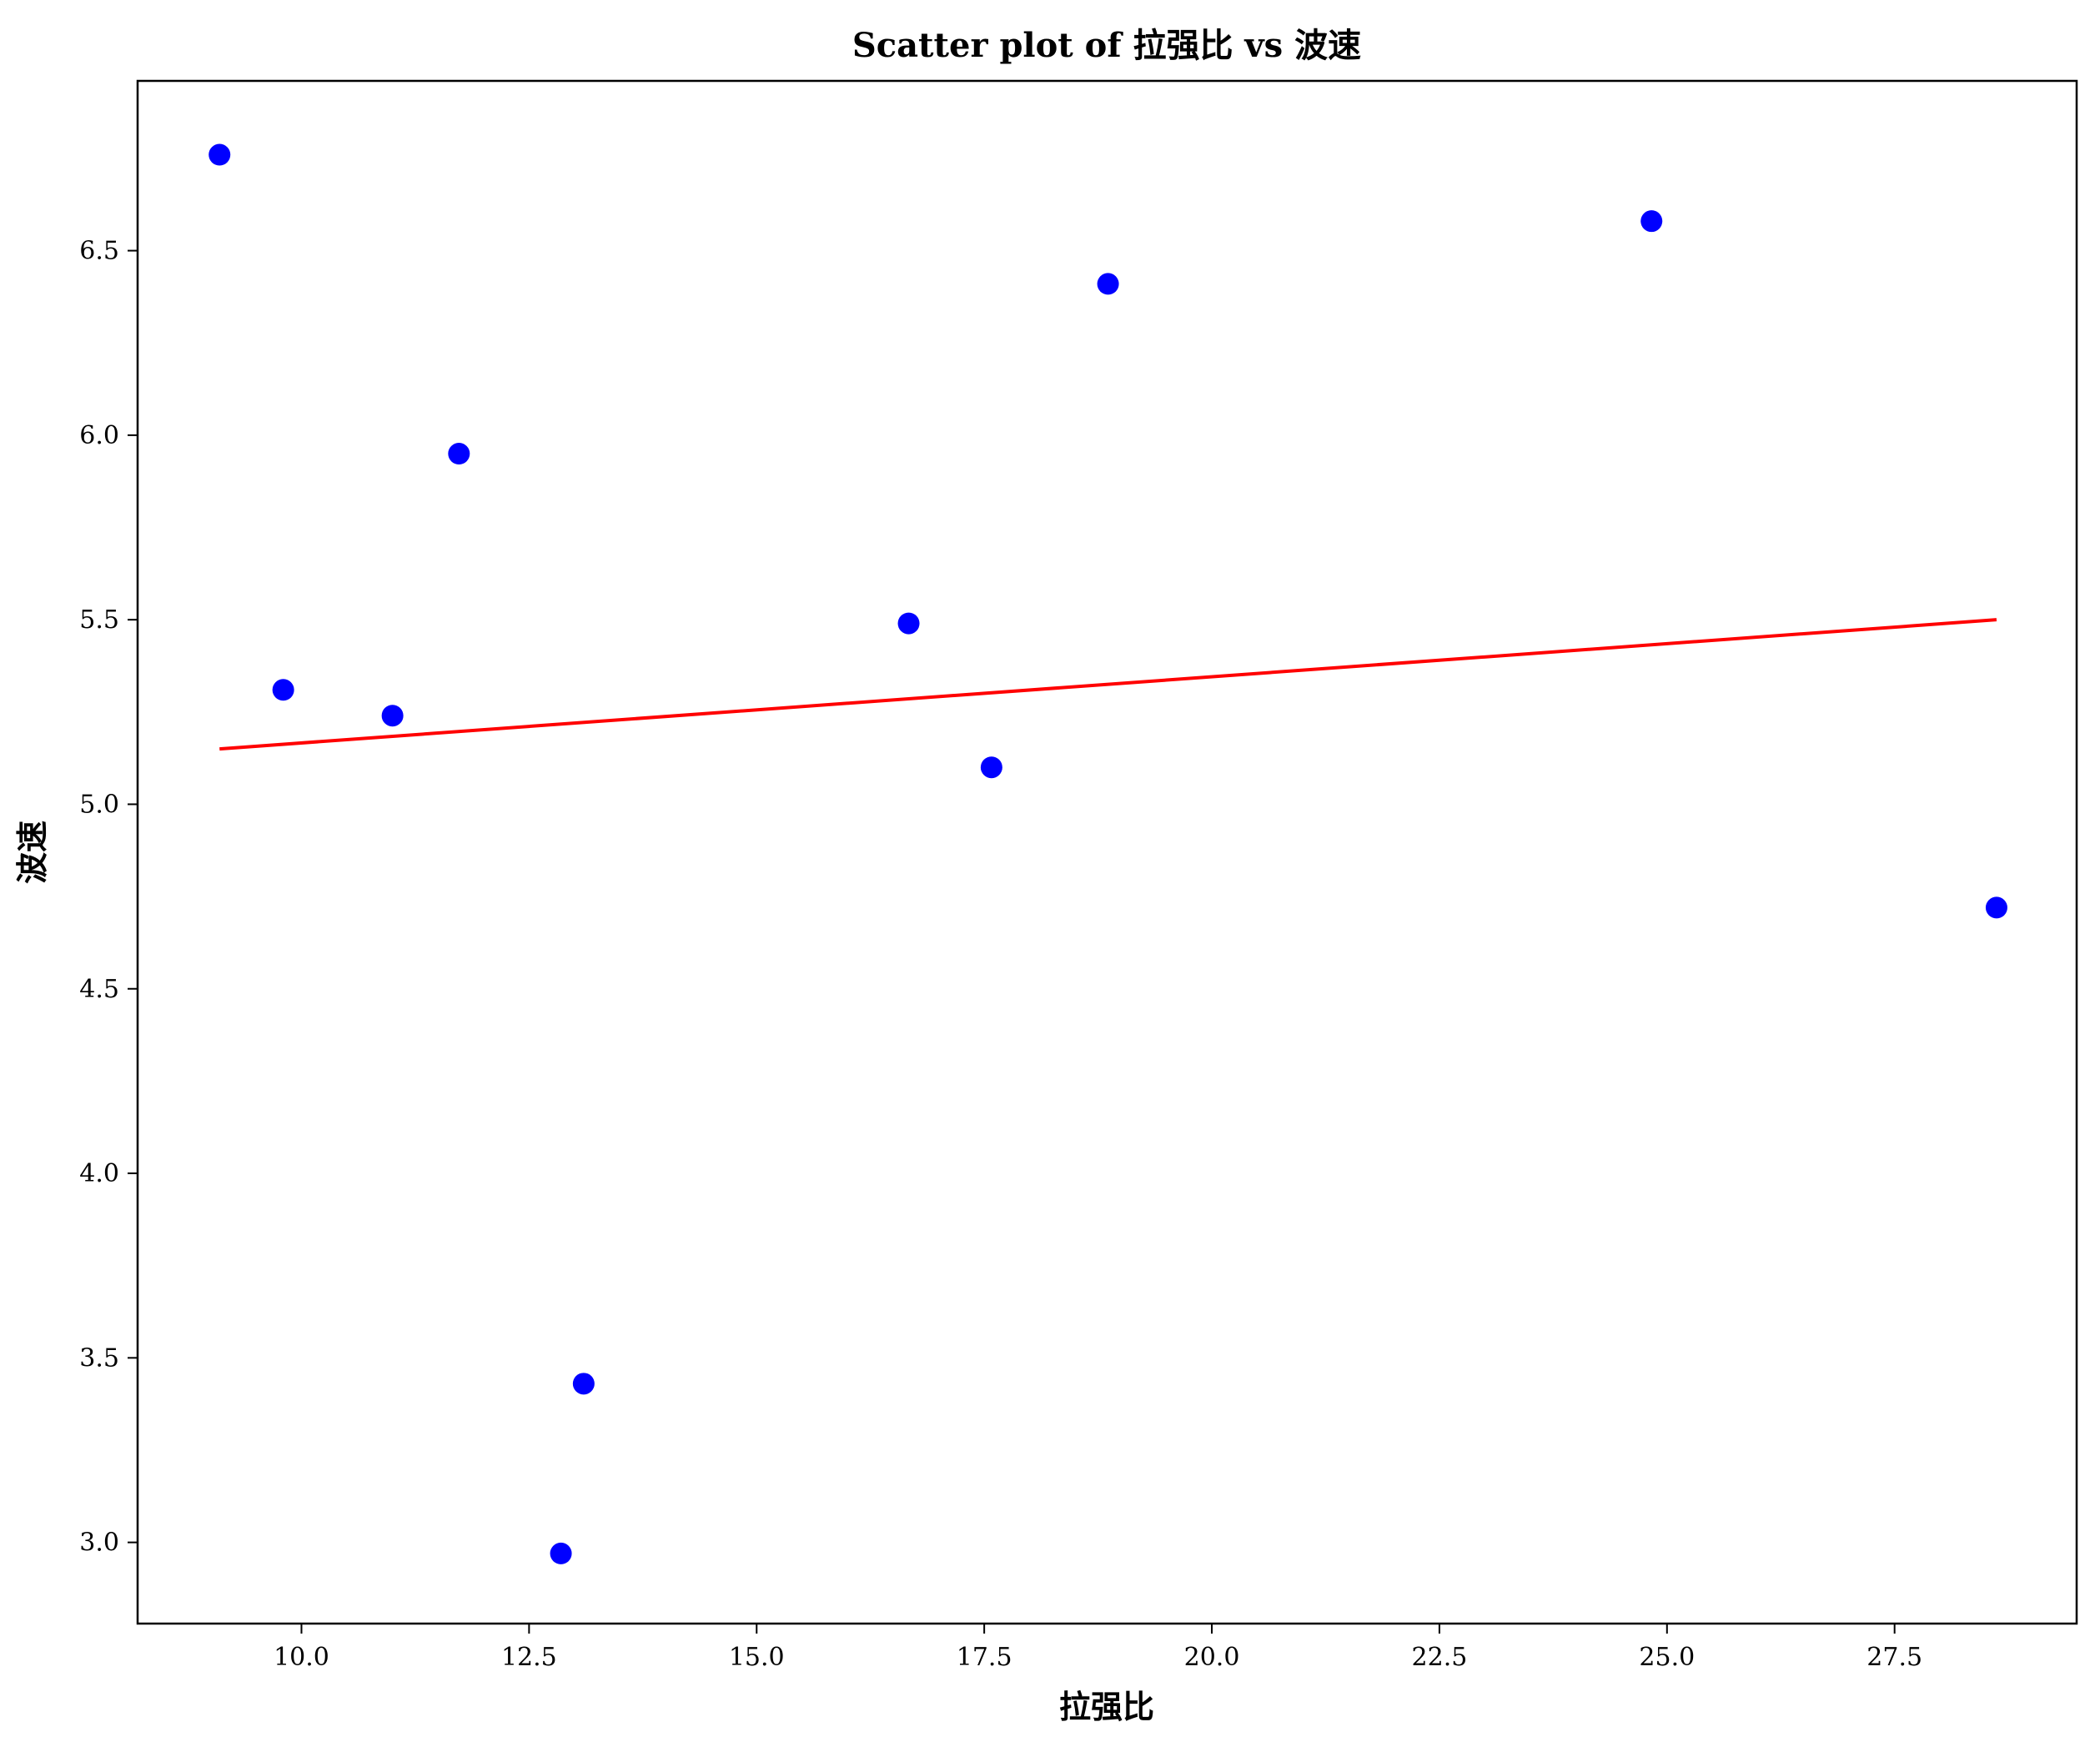 The height and width of the screenshot is (1747, 2100). I want to click on x-tick-label: 20.0, so click(1212, 1657).